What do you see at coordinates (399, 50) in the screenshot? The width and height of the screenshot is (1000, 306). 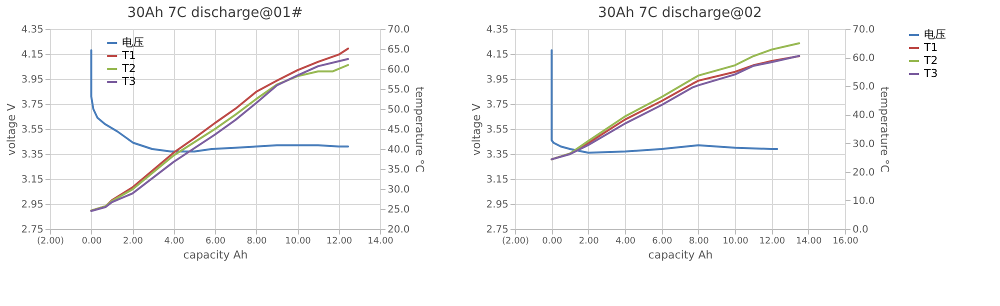 I see `y2-tick-label: 65.0` at bounding box center [399, 50].